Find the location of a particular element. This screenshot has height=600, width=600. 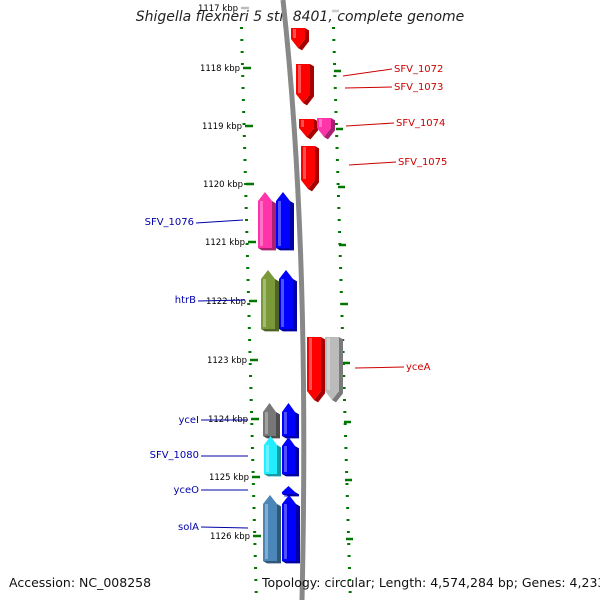

kbp-tick-label: 1121 kbp is located at coordinates (225, 243).